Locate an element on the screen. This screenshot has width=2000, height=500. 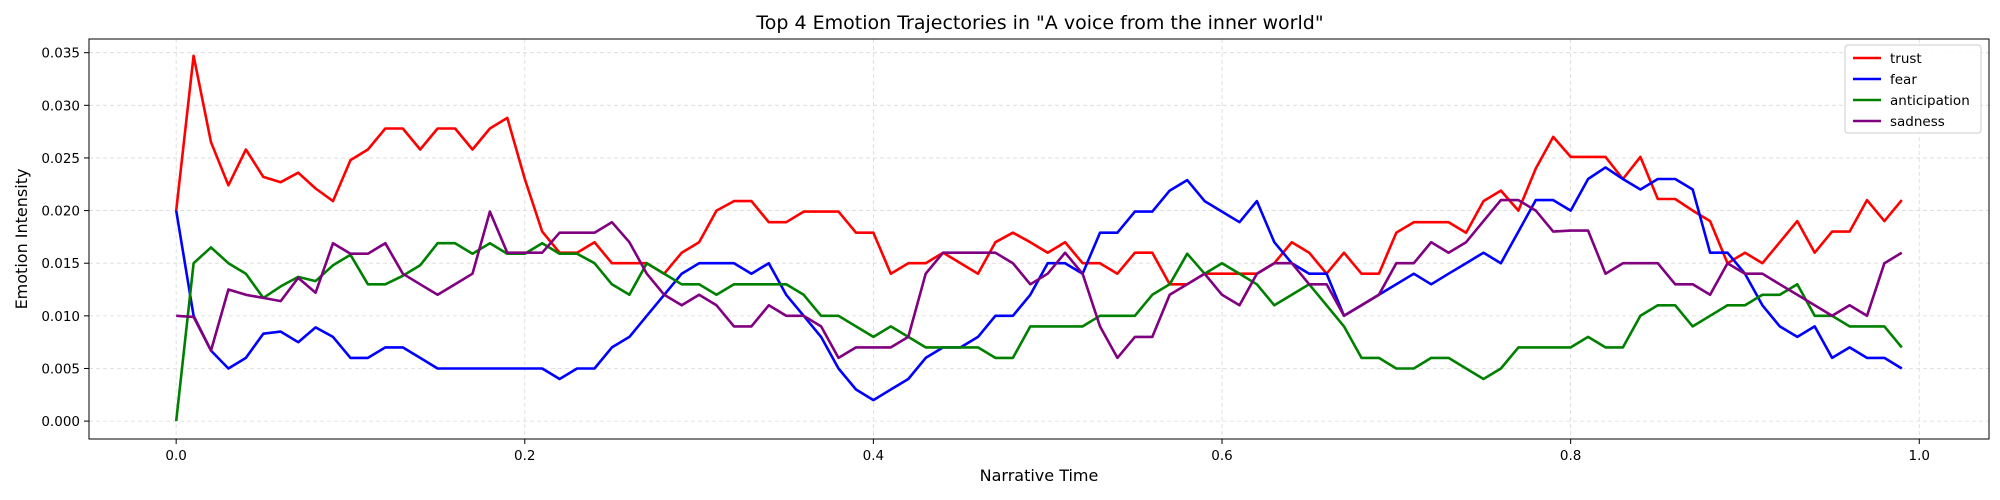
y-tick-label: 0.025 is located at coordinates (60, 159).